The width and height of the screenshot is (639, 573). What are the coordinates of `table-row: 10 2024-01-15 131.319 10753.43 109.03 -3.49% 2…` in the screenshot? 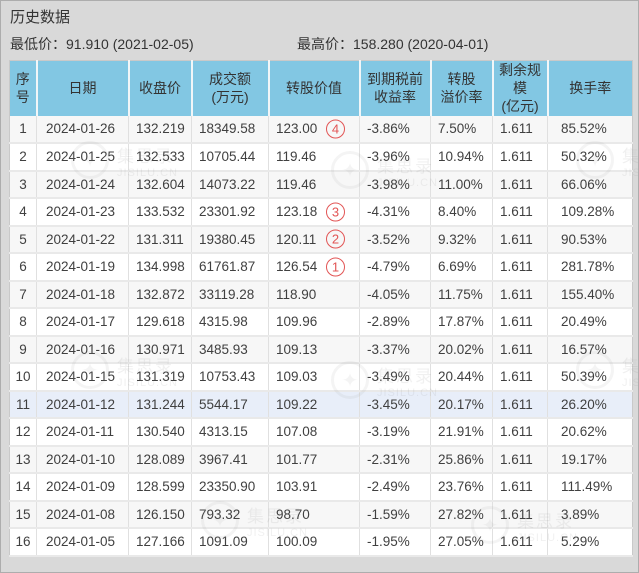 It's located at (321, 377).